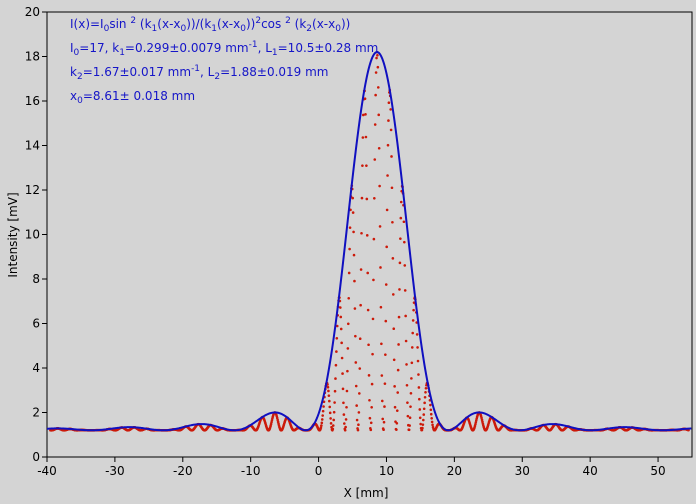 This screenshot has height=504, width=696. I want to click on x-tick-label: 30, so click(522, 471).